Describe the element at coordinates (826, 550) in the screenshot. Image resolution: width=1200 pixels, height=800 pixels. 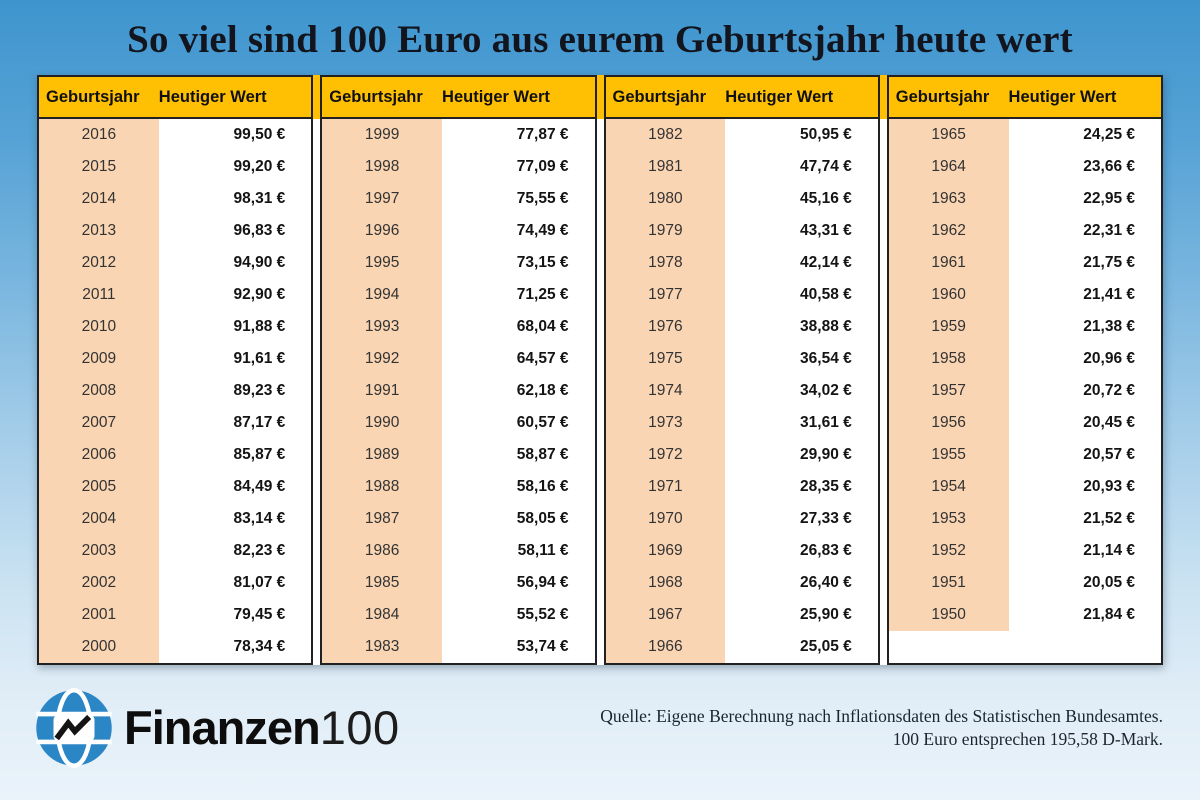
I see `value-cell: 26,83 €` at that location.